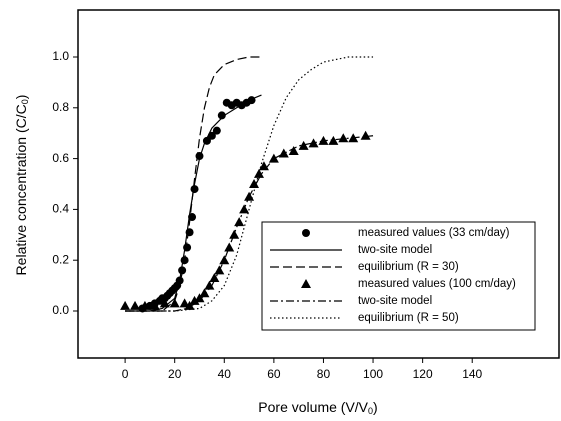  I want to click on x-tick-label: 120, so click(423, 374).